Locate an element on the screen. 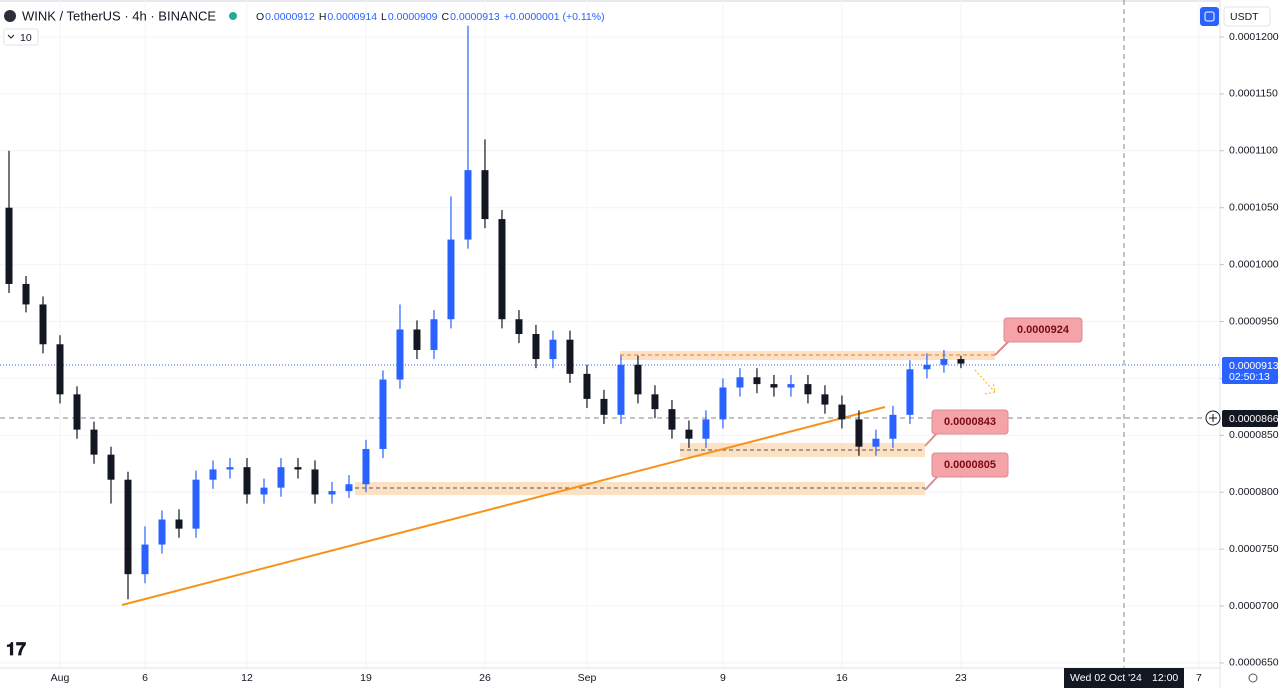 Image resolution: width=1280 pixels, height=688 pixels. settings-icon is located at coordinates (1253, 678).